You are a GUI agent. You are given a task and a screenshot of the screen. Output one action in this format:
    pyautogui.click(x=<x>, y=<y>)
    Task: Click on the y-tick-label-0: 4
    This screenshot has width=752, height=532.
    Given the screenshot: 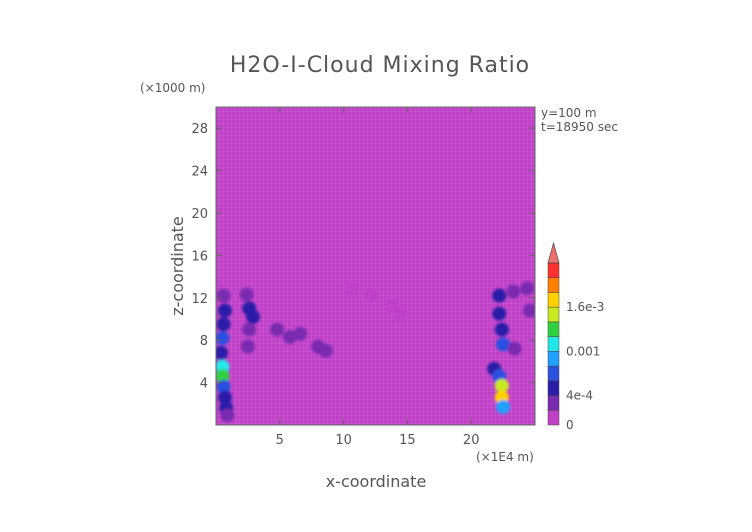 What is the action you would take?
    pyautogui.click(x=204, y=384)
    